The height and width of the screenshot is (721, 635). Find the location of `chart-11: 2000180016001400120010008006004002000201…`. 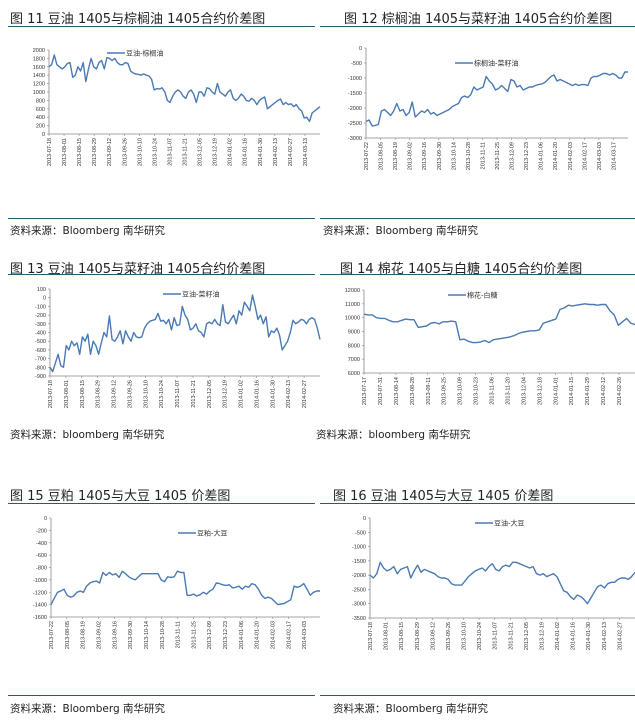

chart-11: 2000180016001400120010008006004002000201… is located at coordinates (177, 107).